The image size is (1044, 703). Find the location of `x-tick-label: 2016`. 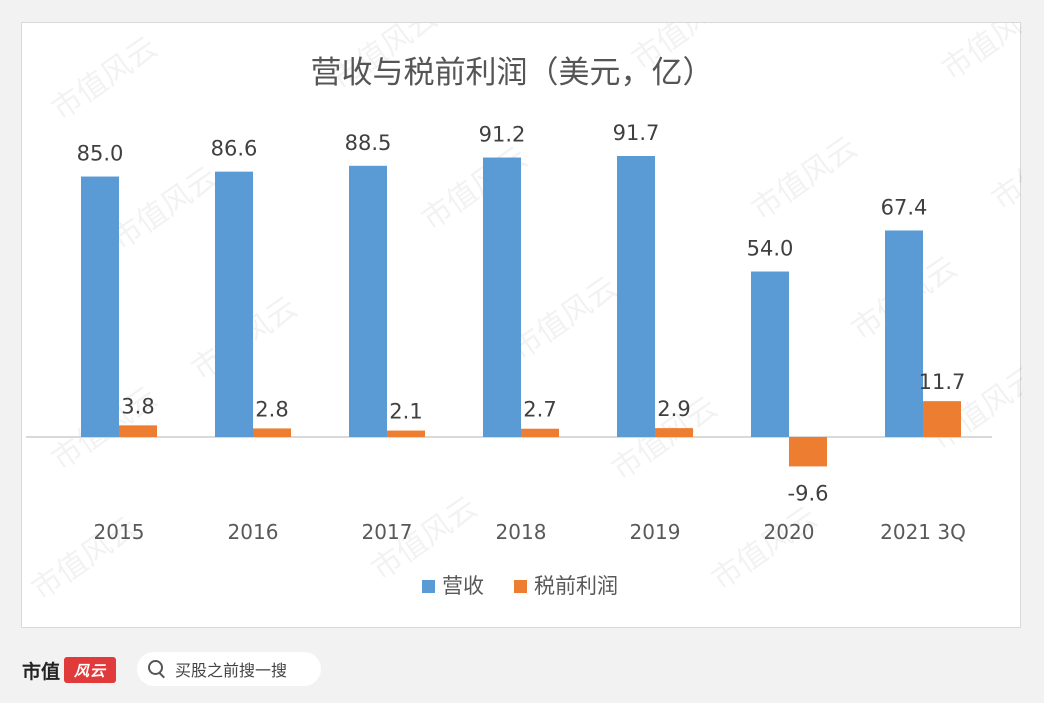

x-tick-label: 2016 is located at coordinates (253, 532).